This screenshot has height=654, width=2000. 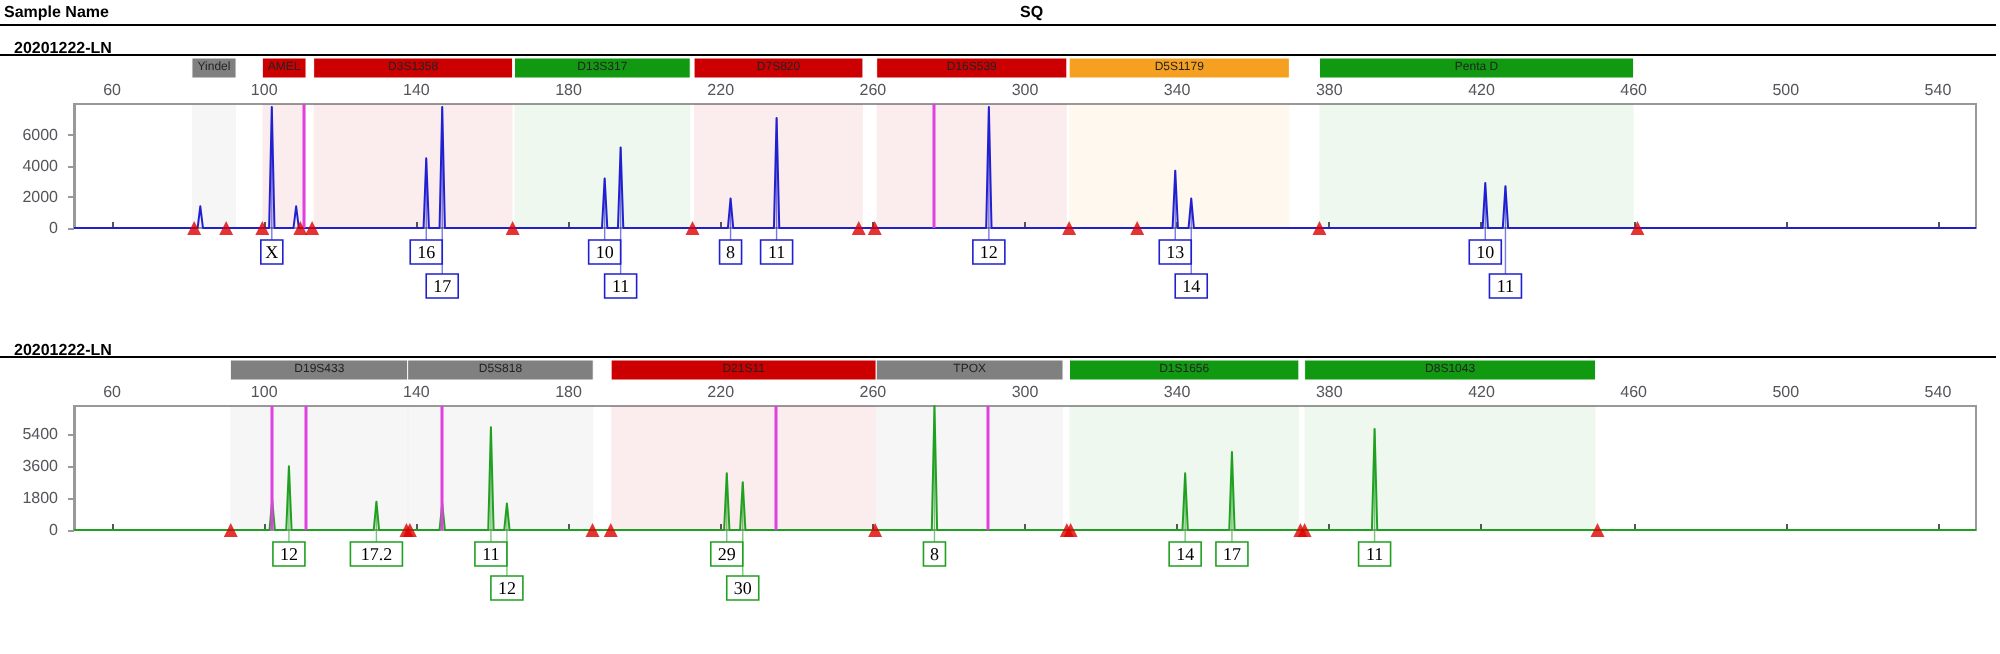 What do you see at coordinates (1176, 252) in the screenshot?
I see `annotation: 13` at bounding box center [1176, 252].